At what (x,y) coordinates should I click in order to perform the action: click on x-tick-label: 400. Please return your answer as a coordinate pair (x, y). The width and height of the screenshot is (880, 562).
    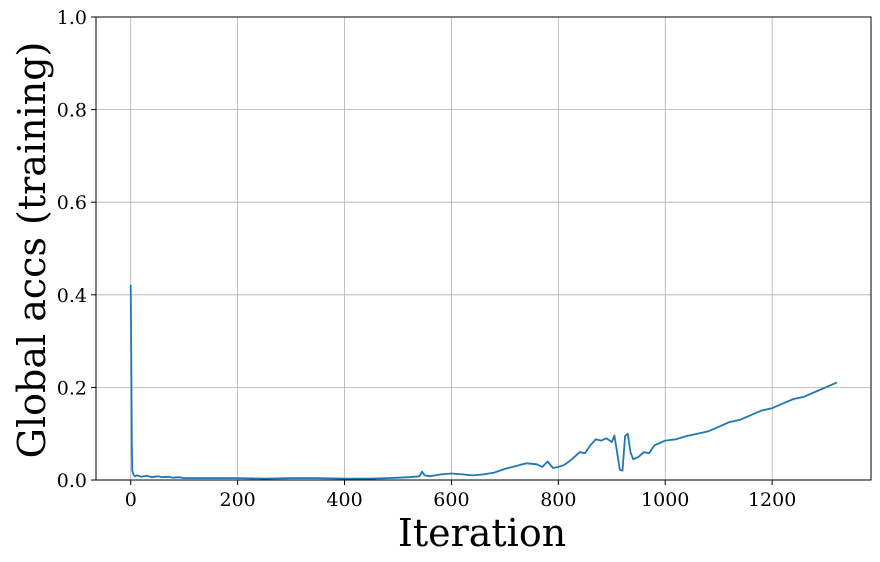
    Looking at the image, I should click on (344, 500).